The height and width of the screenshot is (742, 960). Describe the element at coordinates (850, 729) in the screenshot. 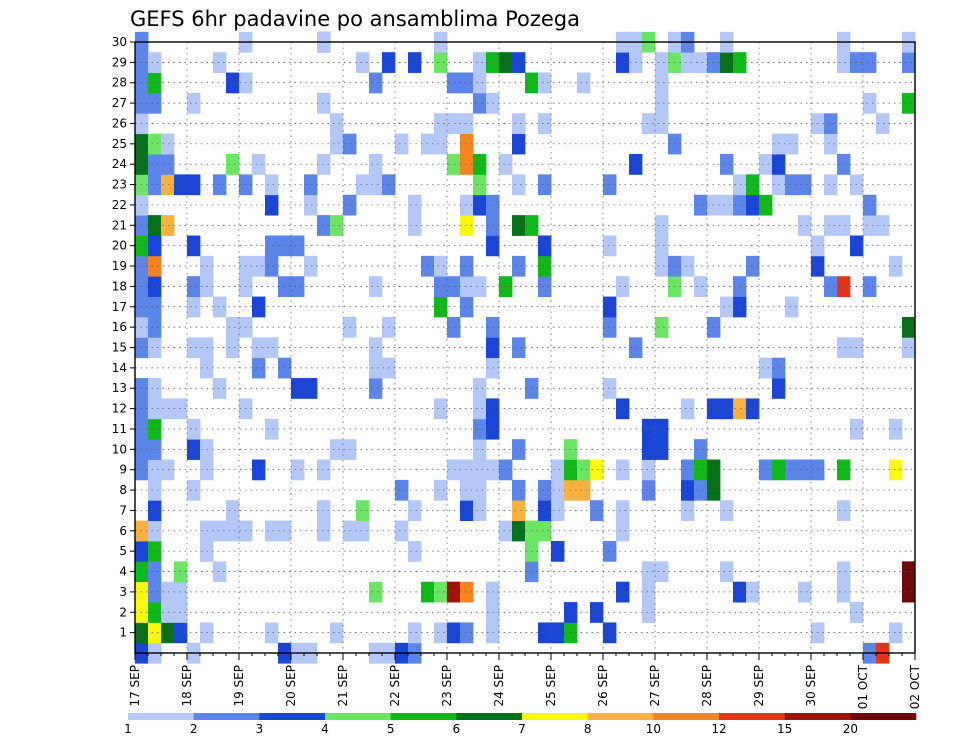

I see `colorbar-label: 20` at that location.